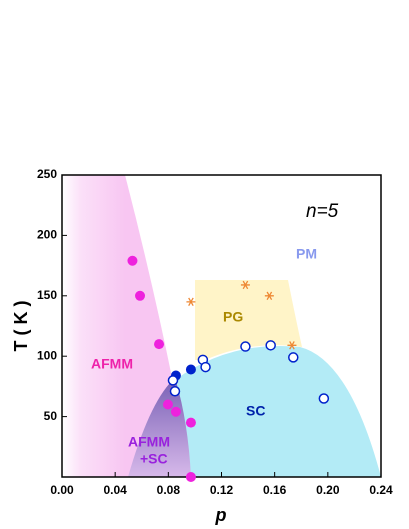 Image resolution: width=409 pixels, height=529 pixels. I want to click on x-tick-label: 0.24, so click(381, 490).